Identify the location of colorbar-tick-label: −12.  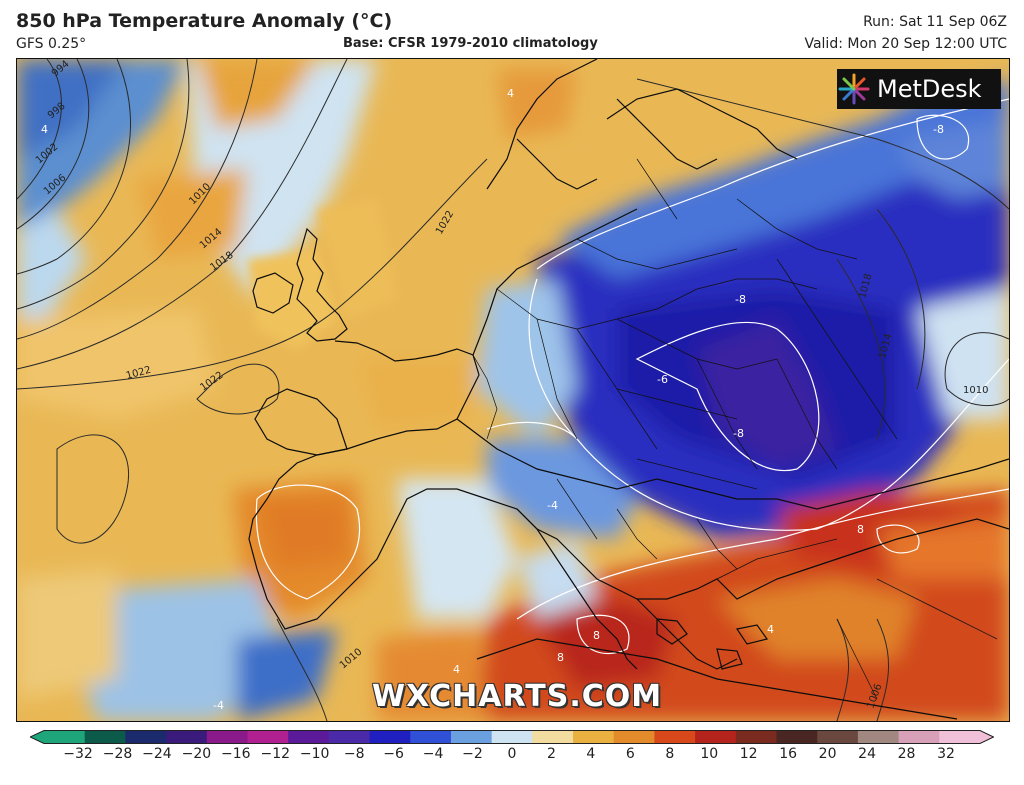
(275, 754).